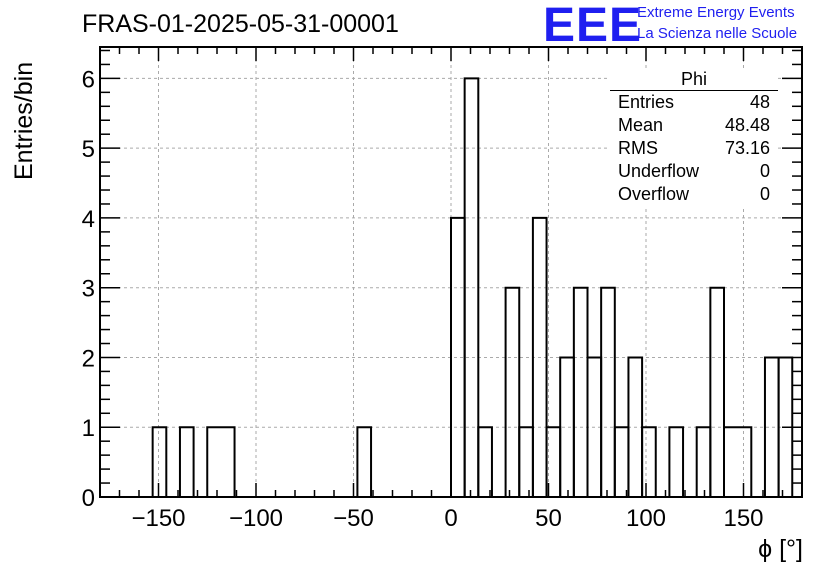 This screenshot has width=836, height=572. Describe the element at coordinates (88, 498) in the screenshot. I see `y-tick-label: 0` at that location.